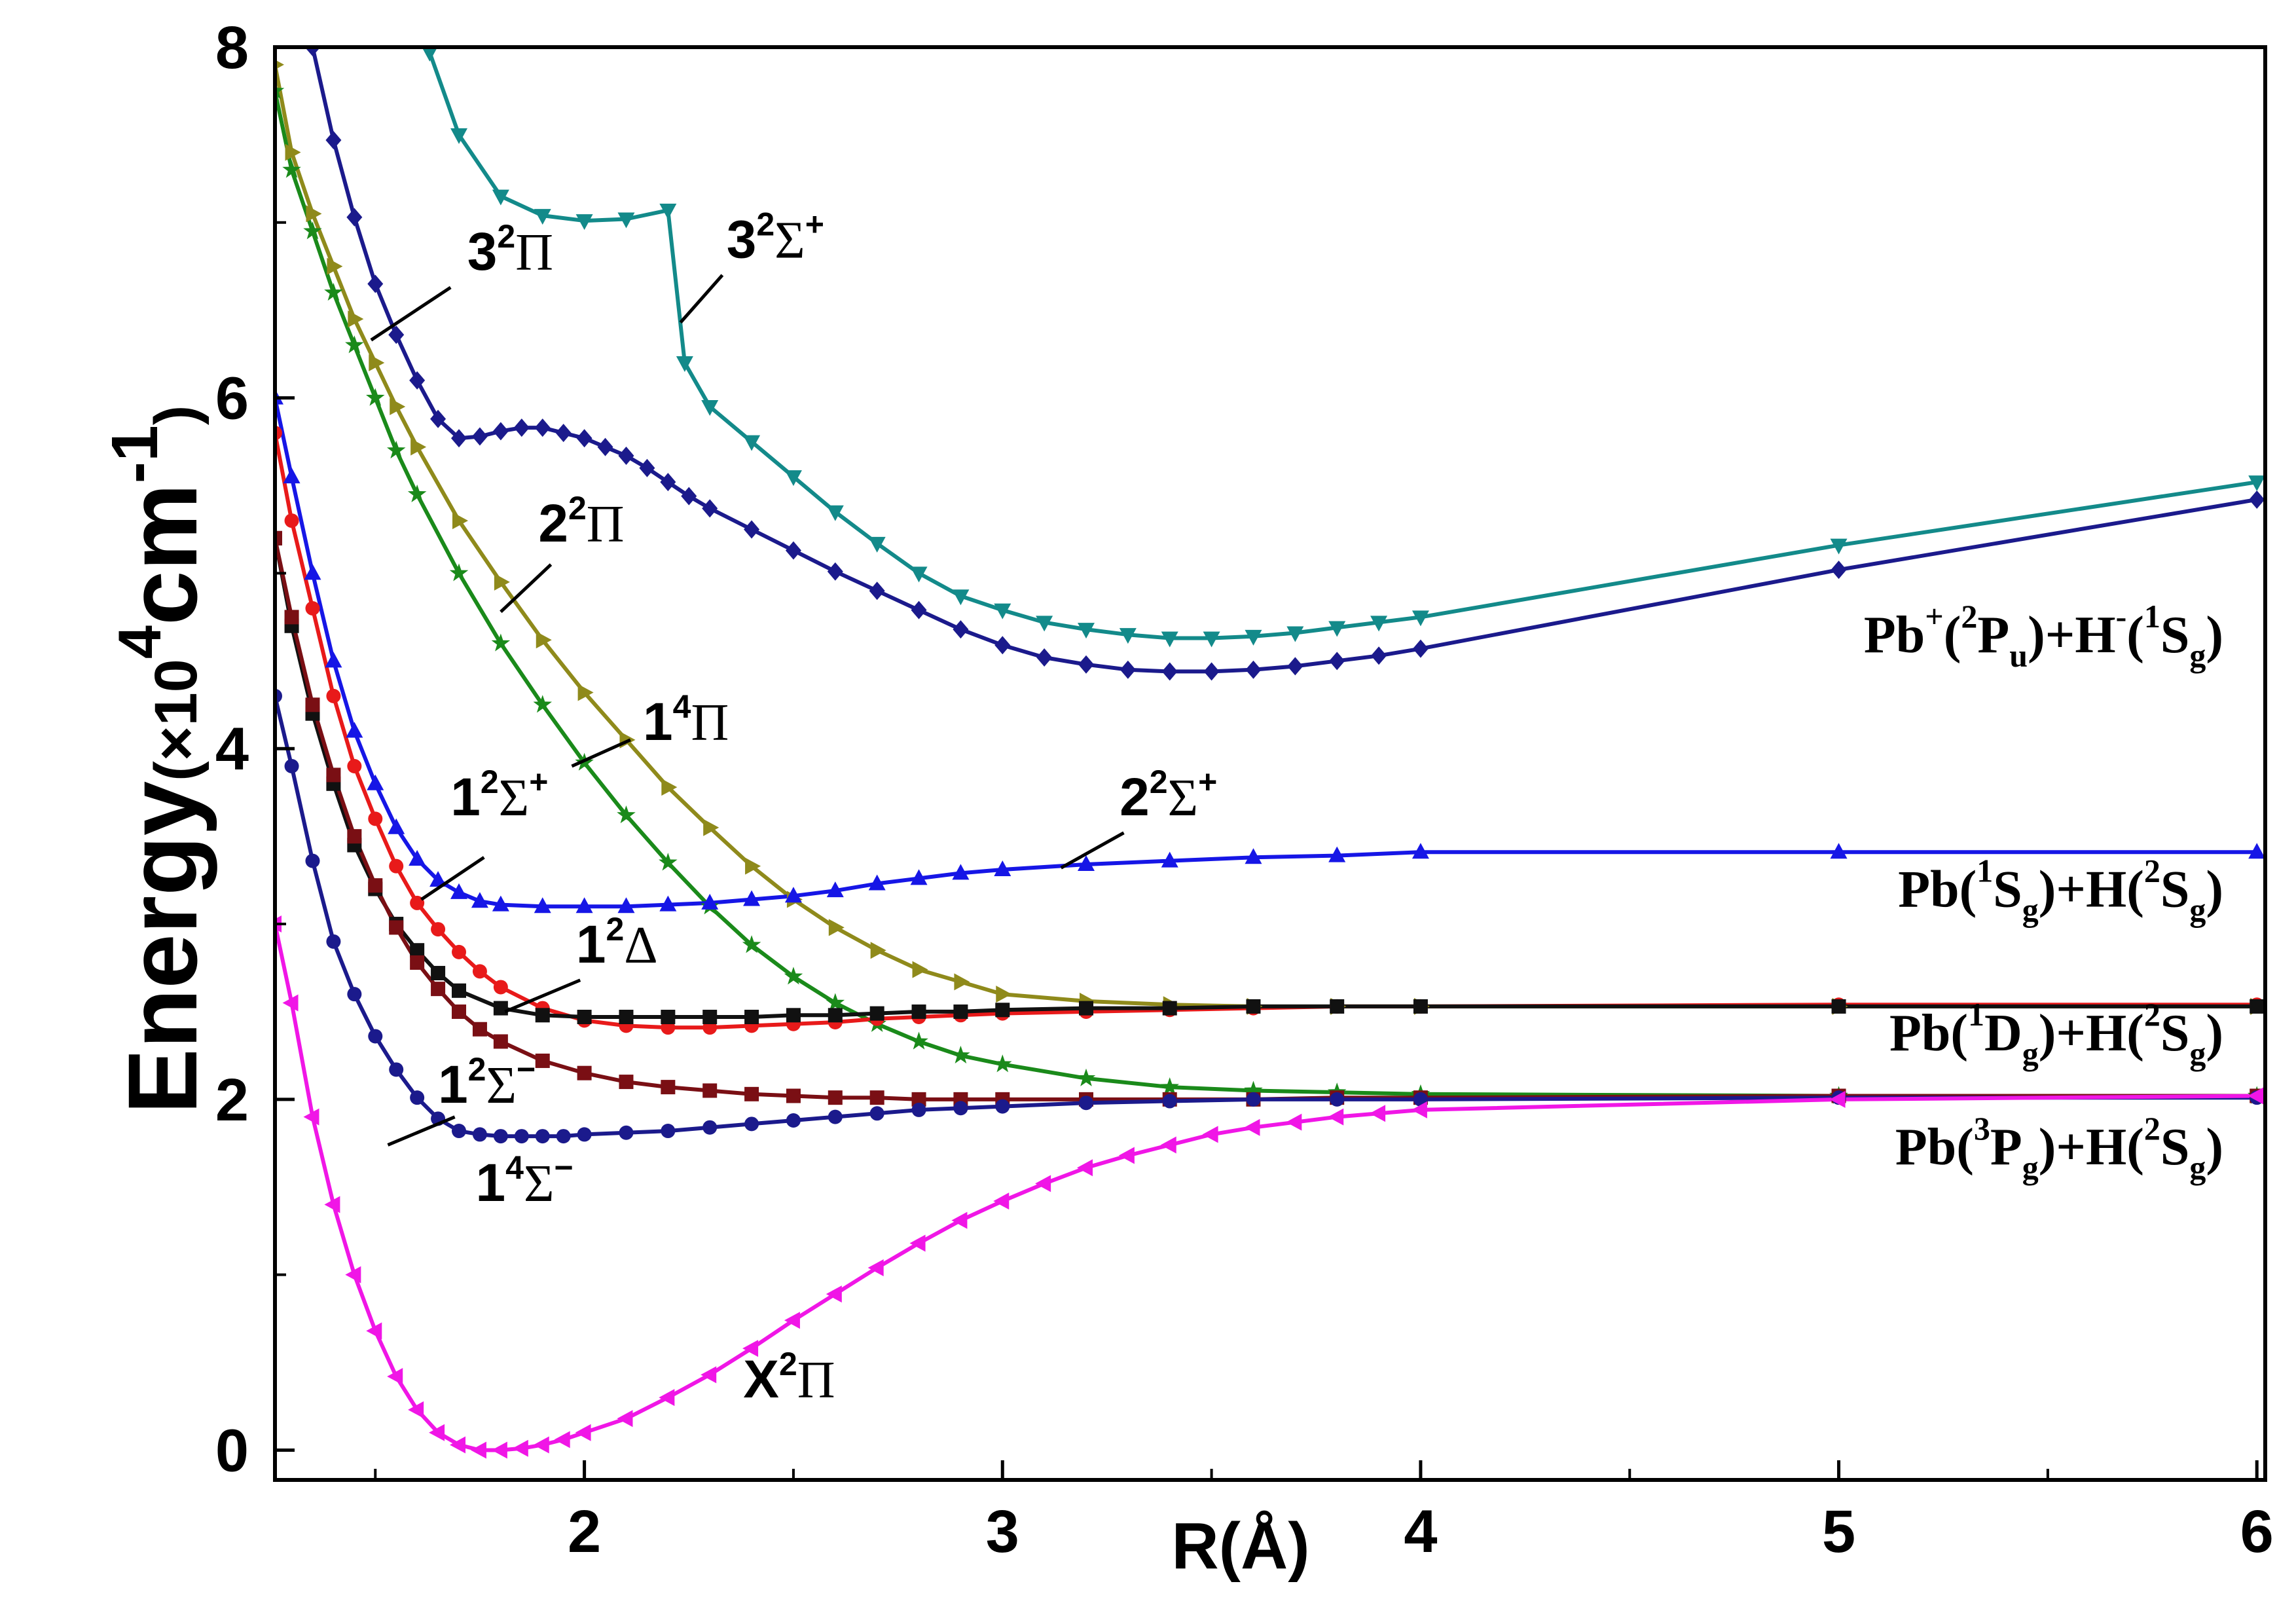  Describe the element at coordinates (775, 237) in the screenshot. I see `state-label: 32Σ+` at that location.